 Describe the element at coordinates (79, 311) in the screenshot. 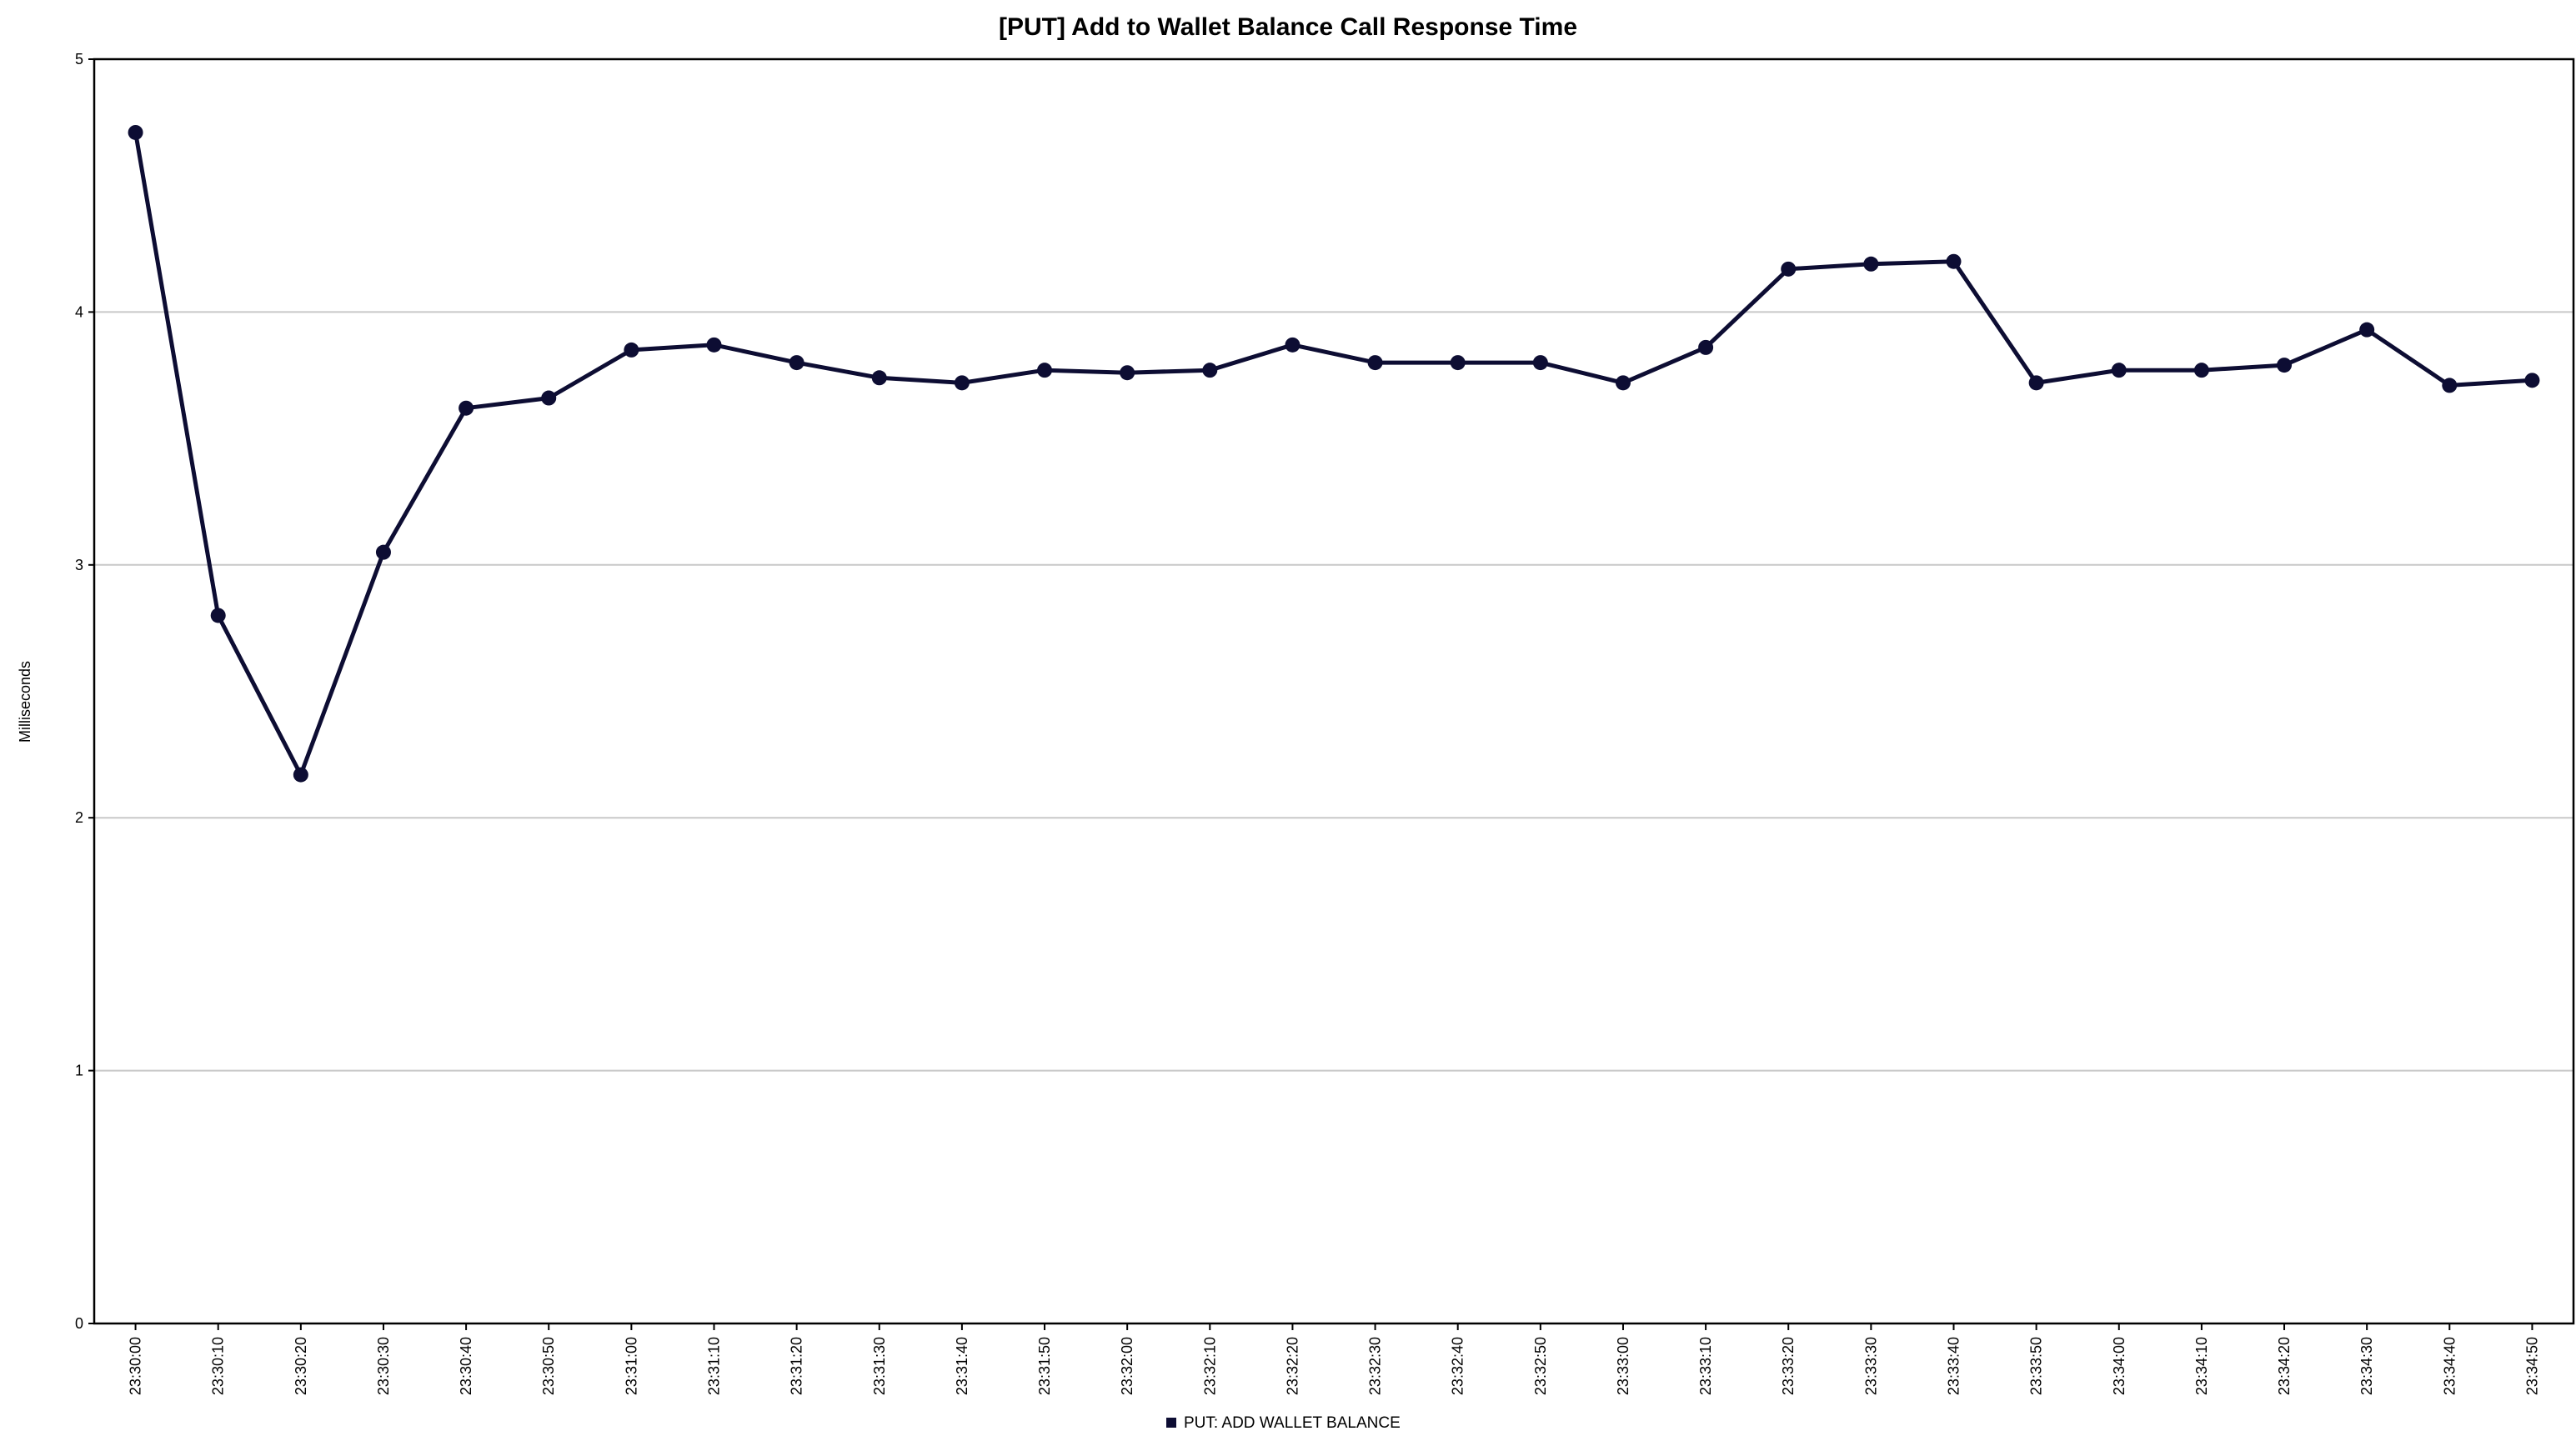

I see `y-tick-label: 4` at that location.